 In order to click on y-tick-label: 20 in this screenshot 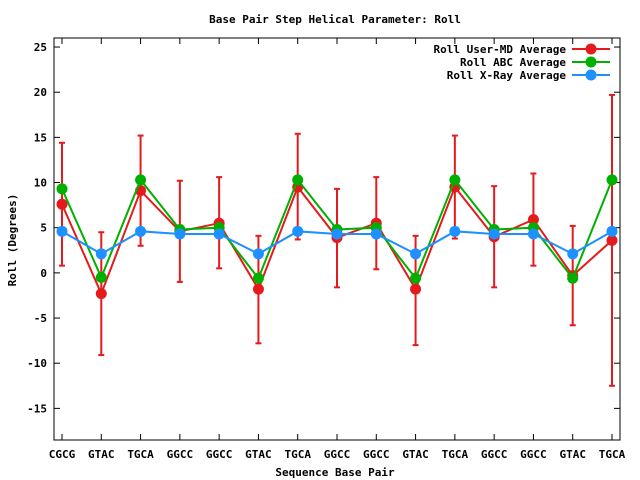, I will do `click(40, 92)`.